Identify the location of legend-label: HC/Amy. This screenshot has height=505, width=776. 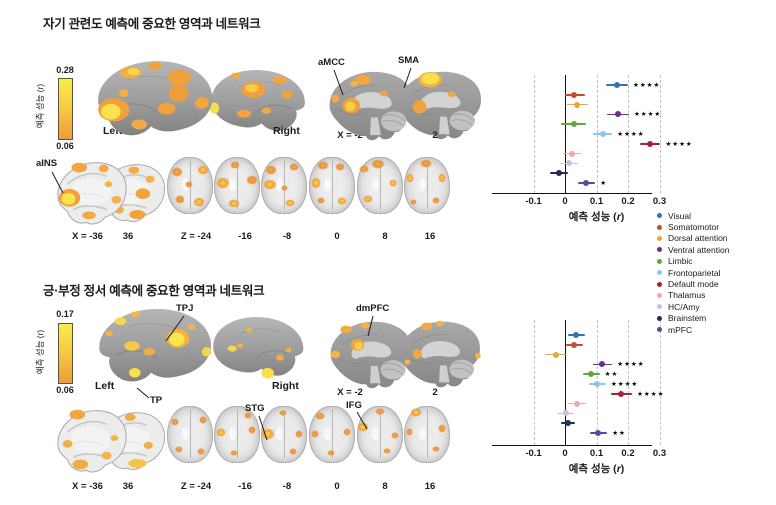
(684, 306).